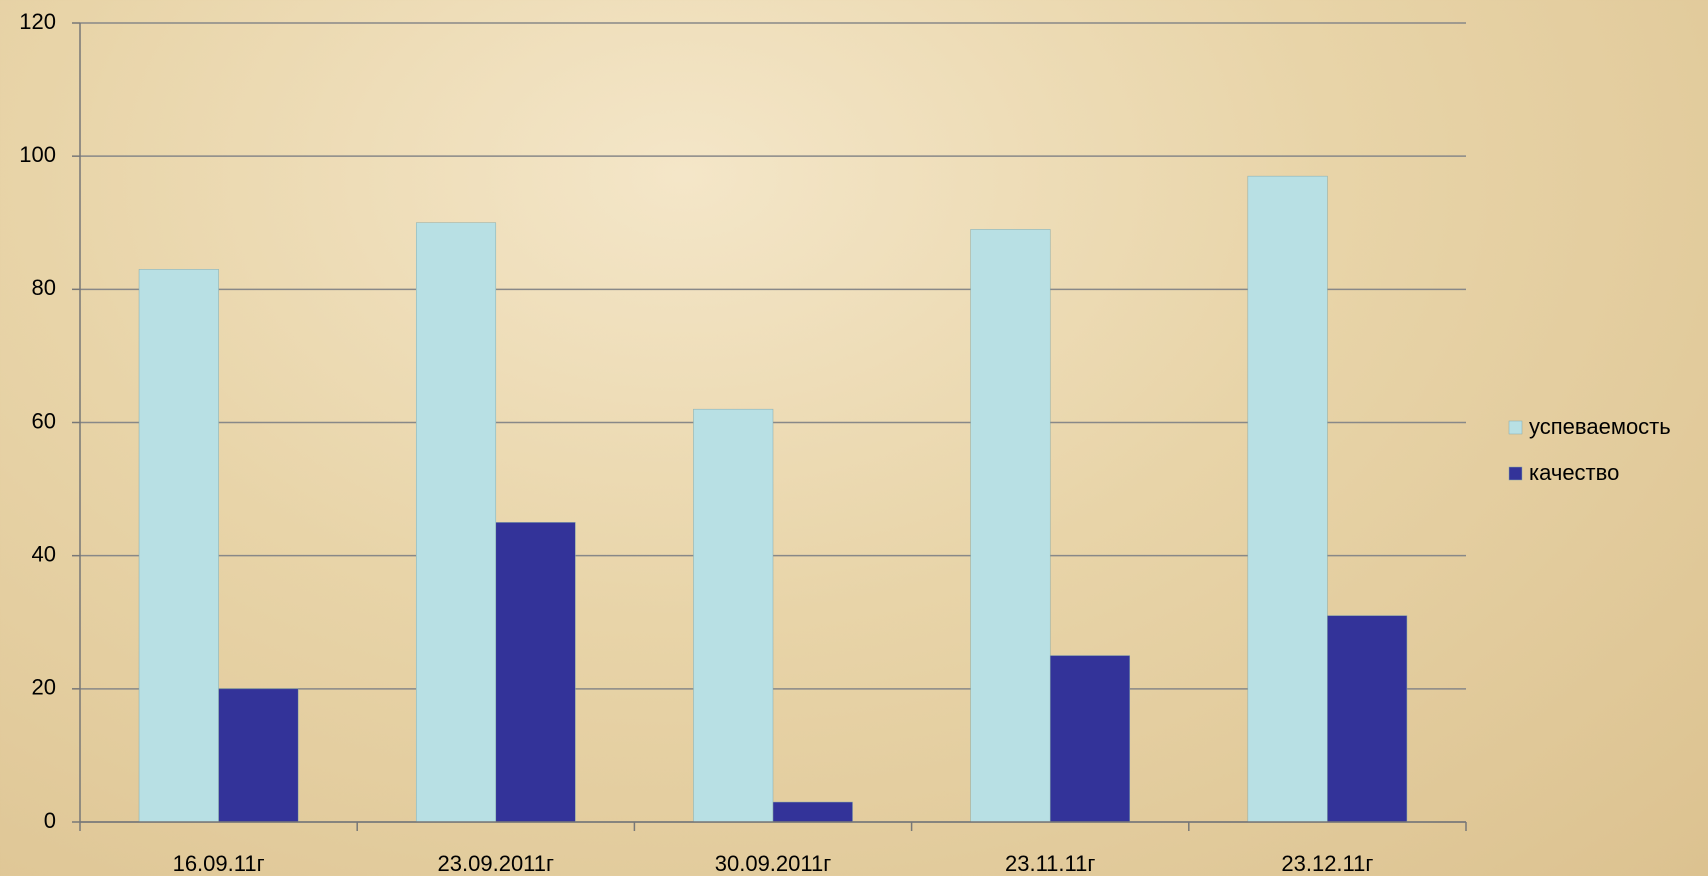  I want to click on y-tick-label: 20, so click(44, 687).